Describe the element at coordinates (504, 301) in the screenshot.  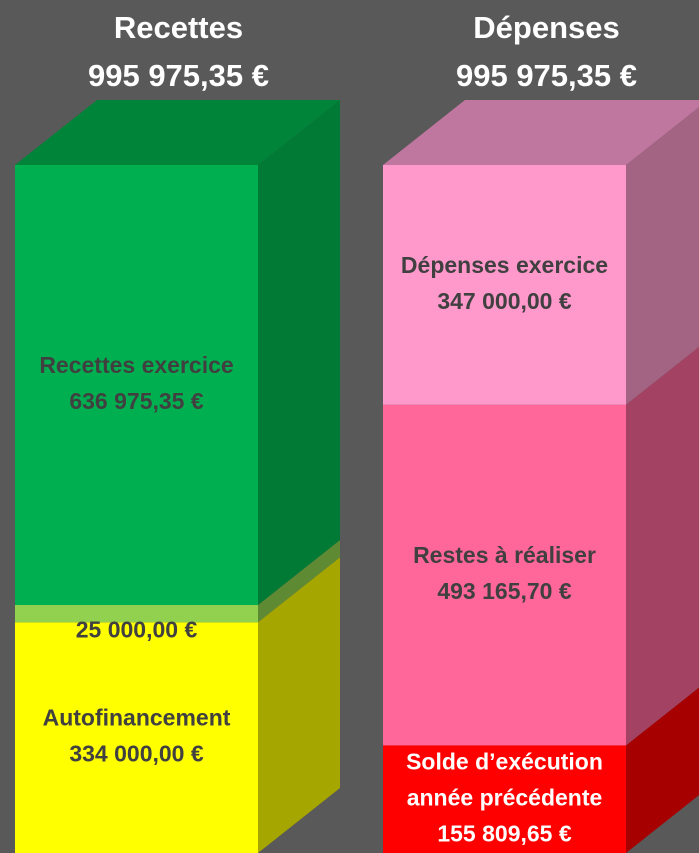
I see `segment-value: 347 000,00 €` at that location.